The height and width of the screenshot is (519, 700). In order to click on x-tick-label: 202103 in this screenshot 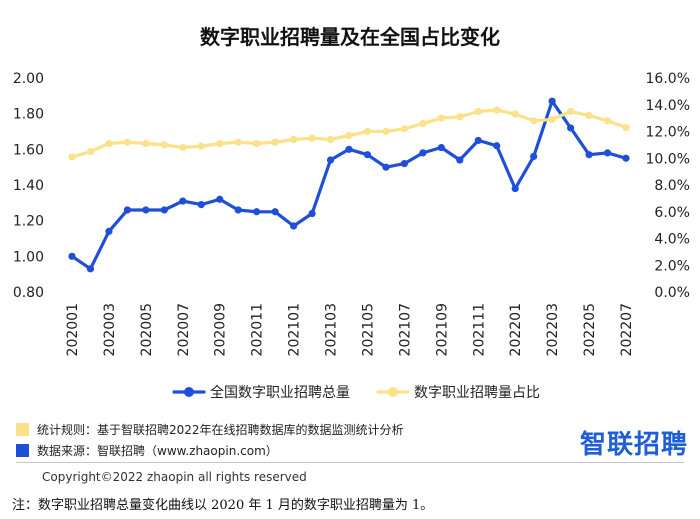, I will do `click(332, 329)`.